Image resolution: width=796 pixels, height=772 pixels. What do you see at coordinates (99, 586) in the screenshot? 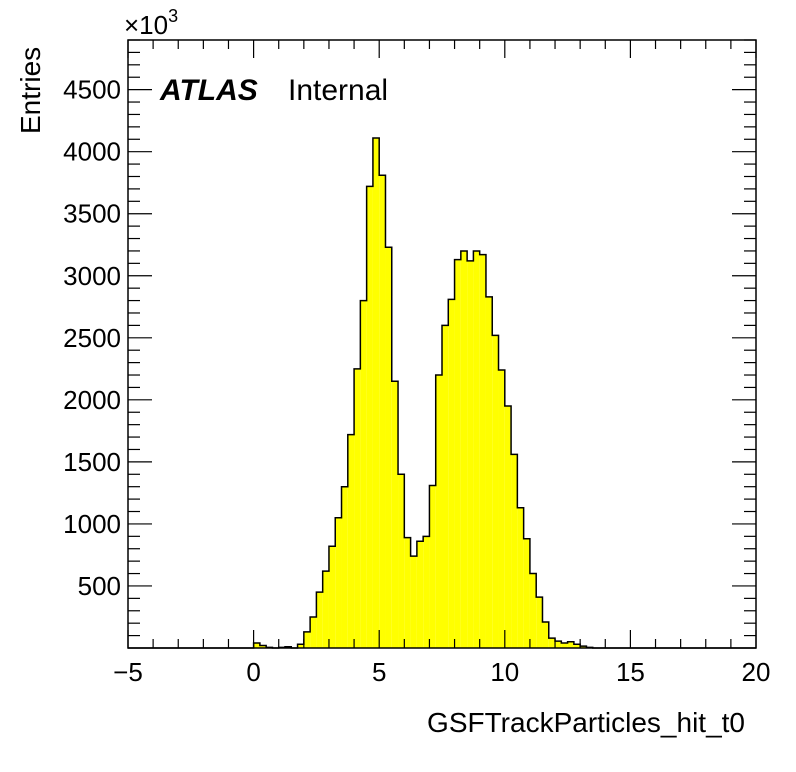
I see `y-tick-label: 500` at bounding box center [99, 586].